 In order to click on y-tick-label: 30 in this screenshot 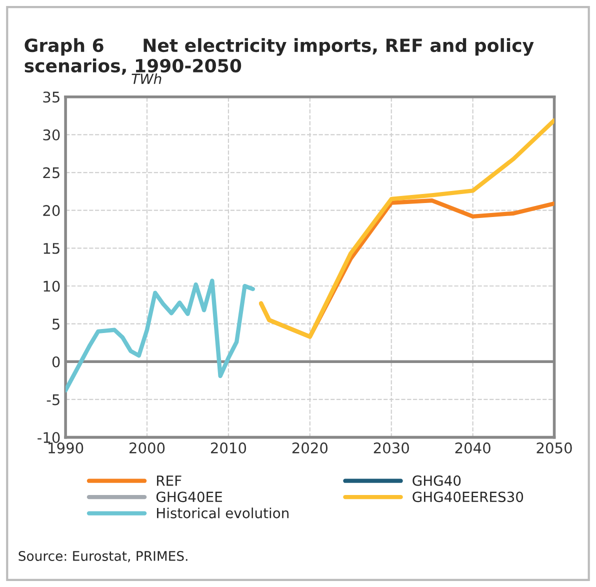, I will do `click(51, 134)`.